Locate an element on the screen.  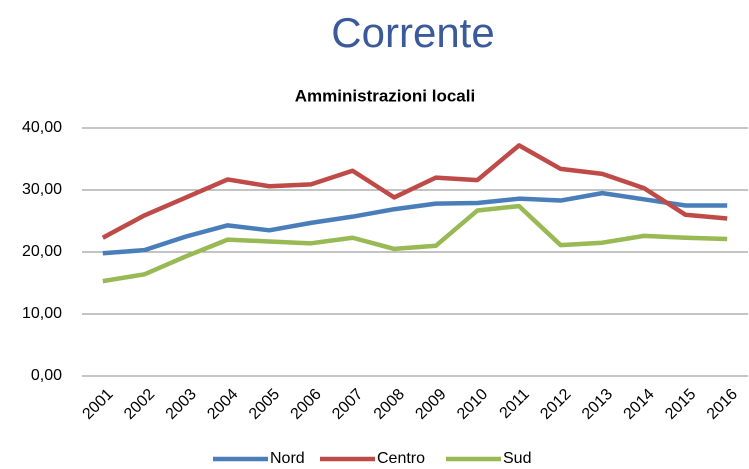
chart-title: Corrente is located at coordinates (412, 32).